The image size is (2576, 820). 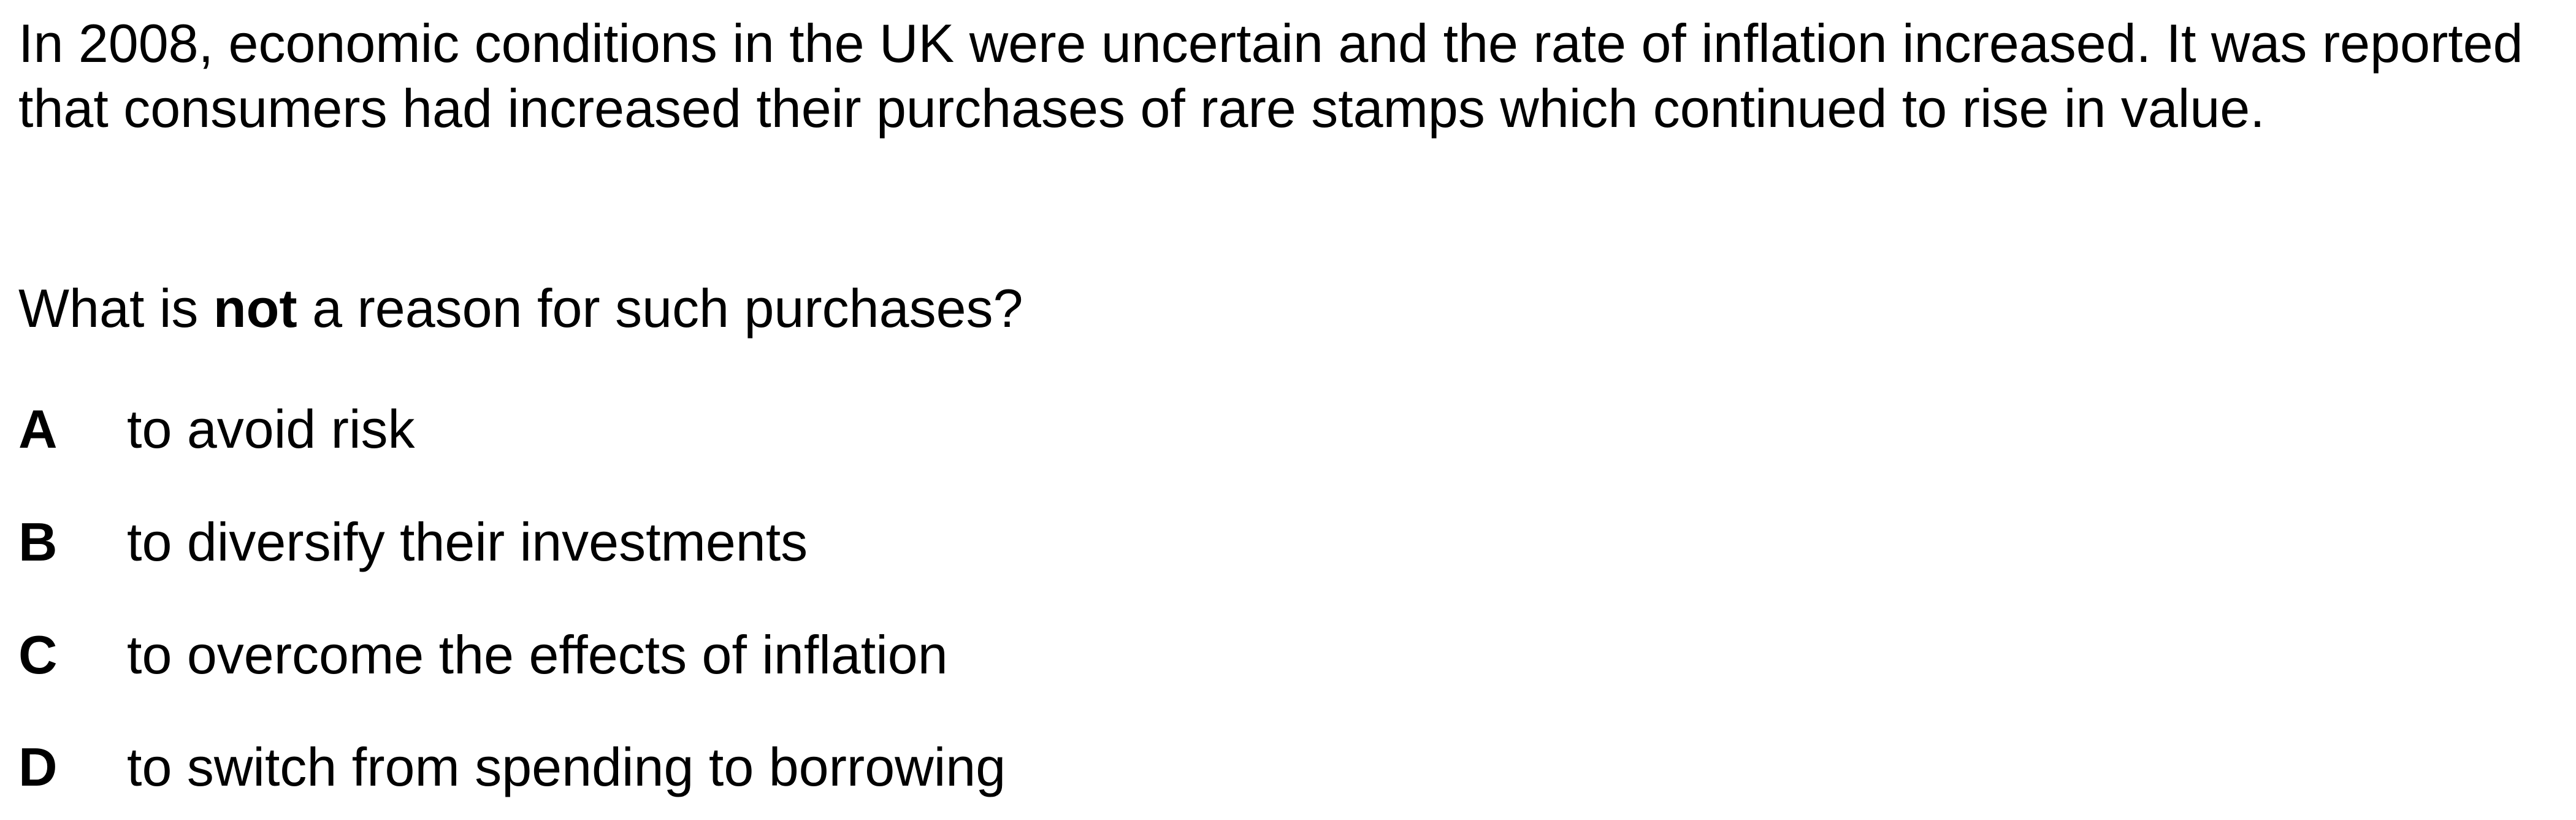 What do you see at coordinates (537, 654) in the screenshot?
I see `option-text: to overcome the effects of inflation` at bounding box center [537, 654].